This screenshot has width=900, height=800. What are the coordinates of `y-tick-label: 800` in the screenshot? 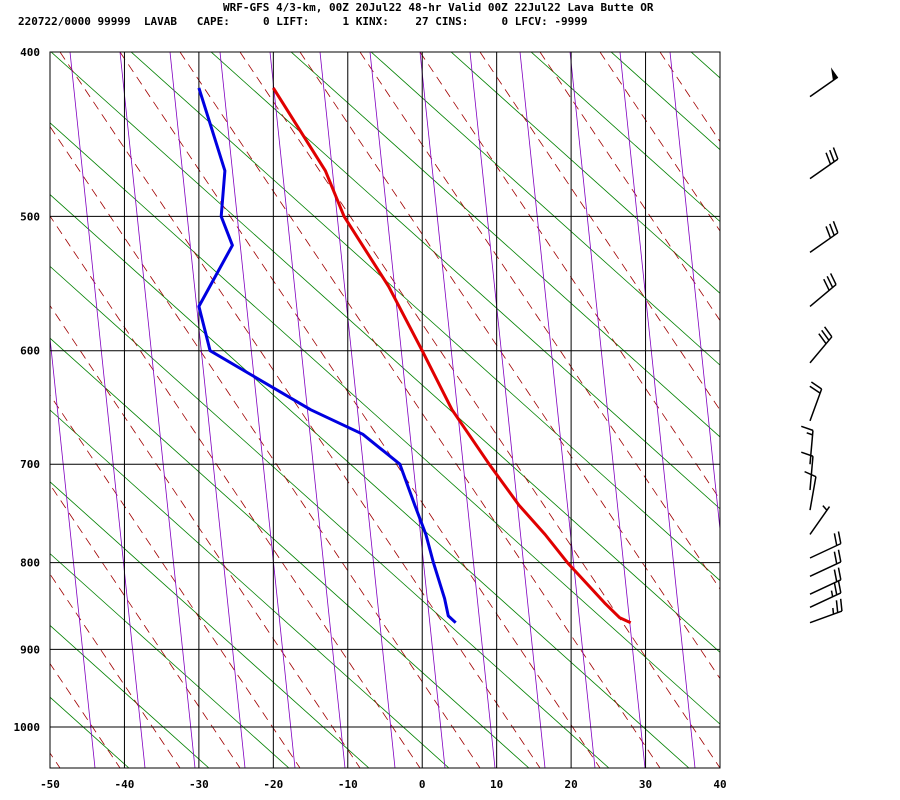 It's located at (30, 563).